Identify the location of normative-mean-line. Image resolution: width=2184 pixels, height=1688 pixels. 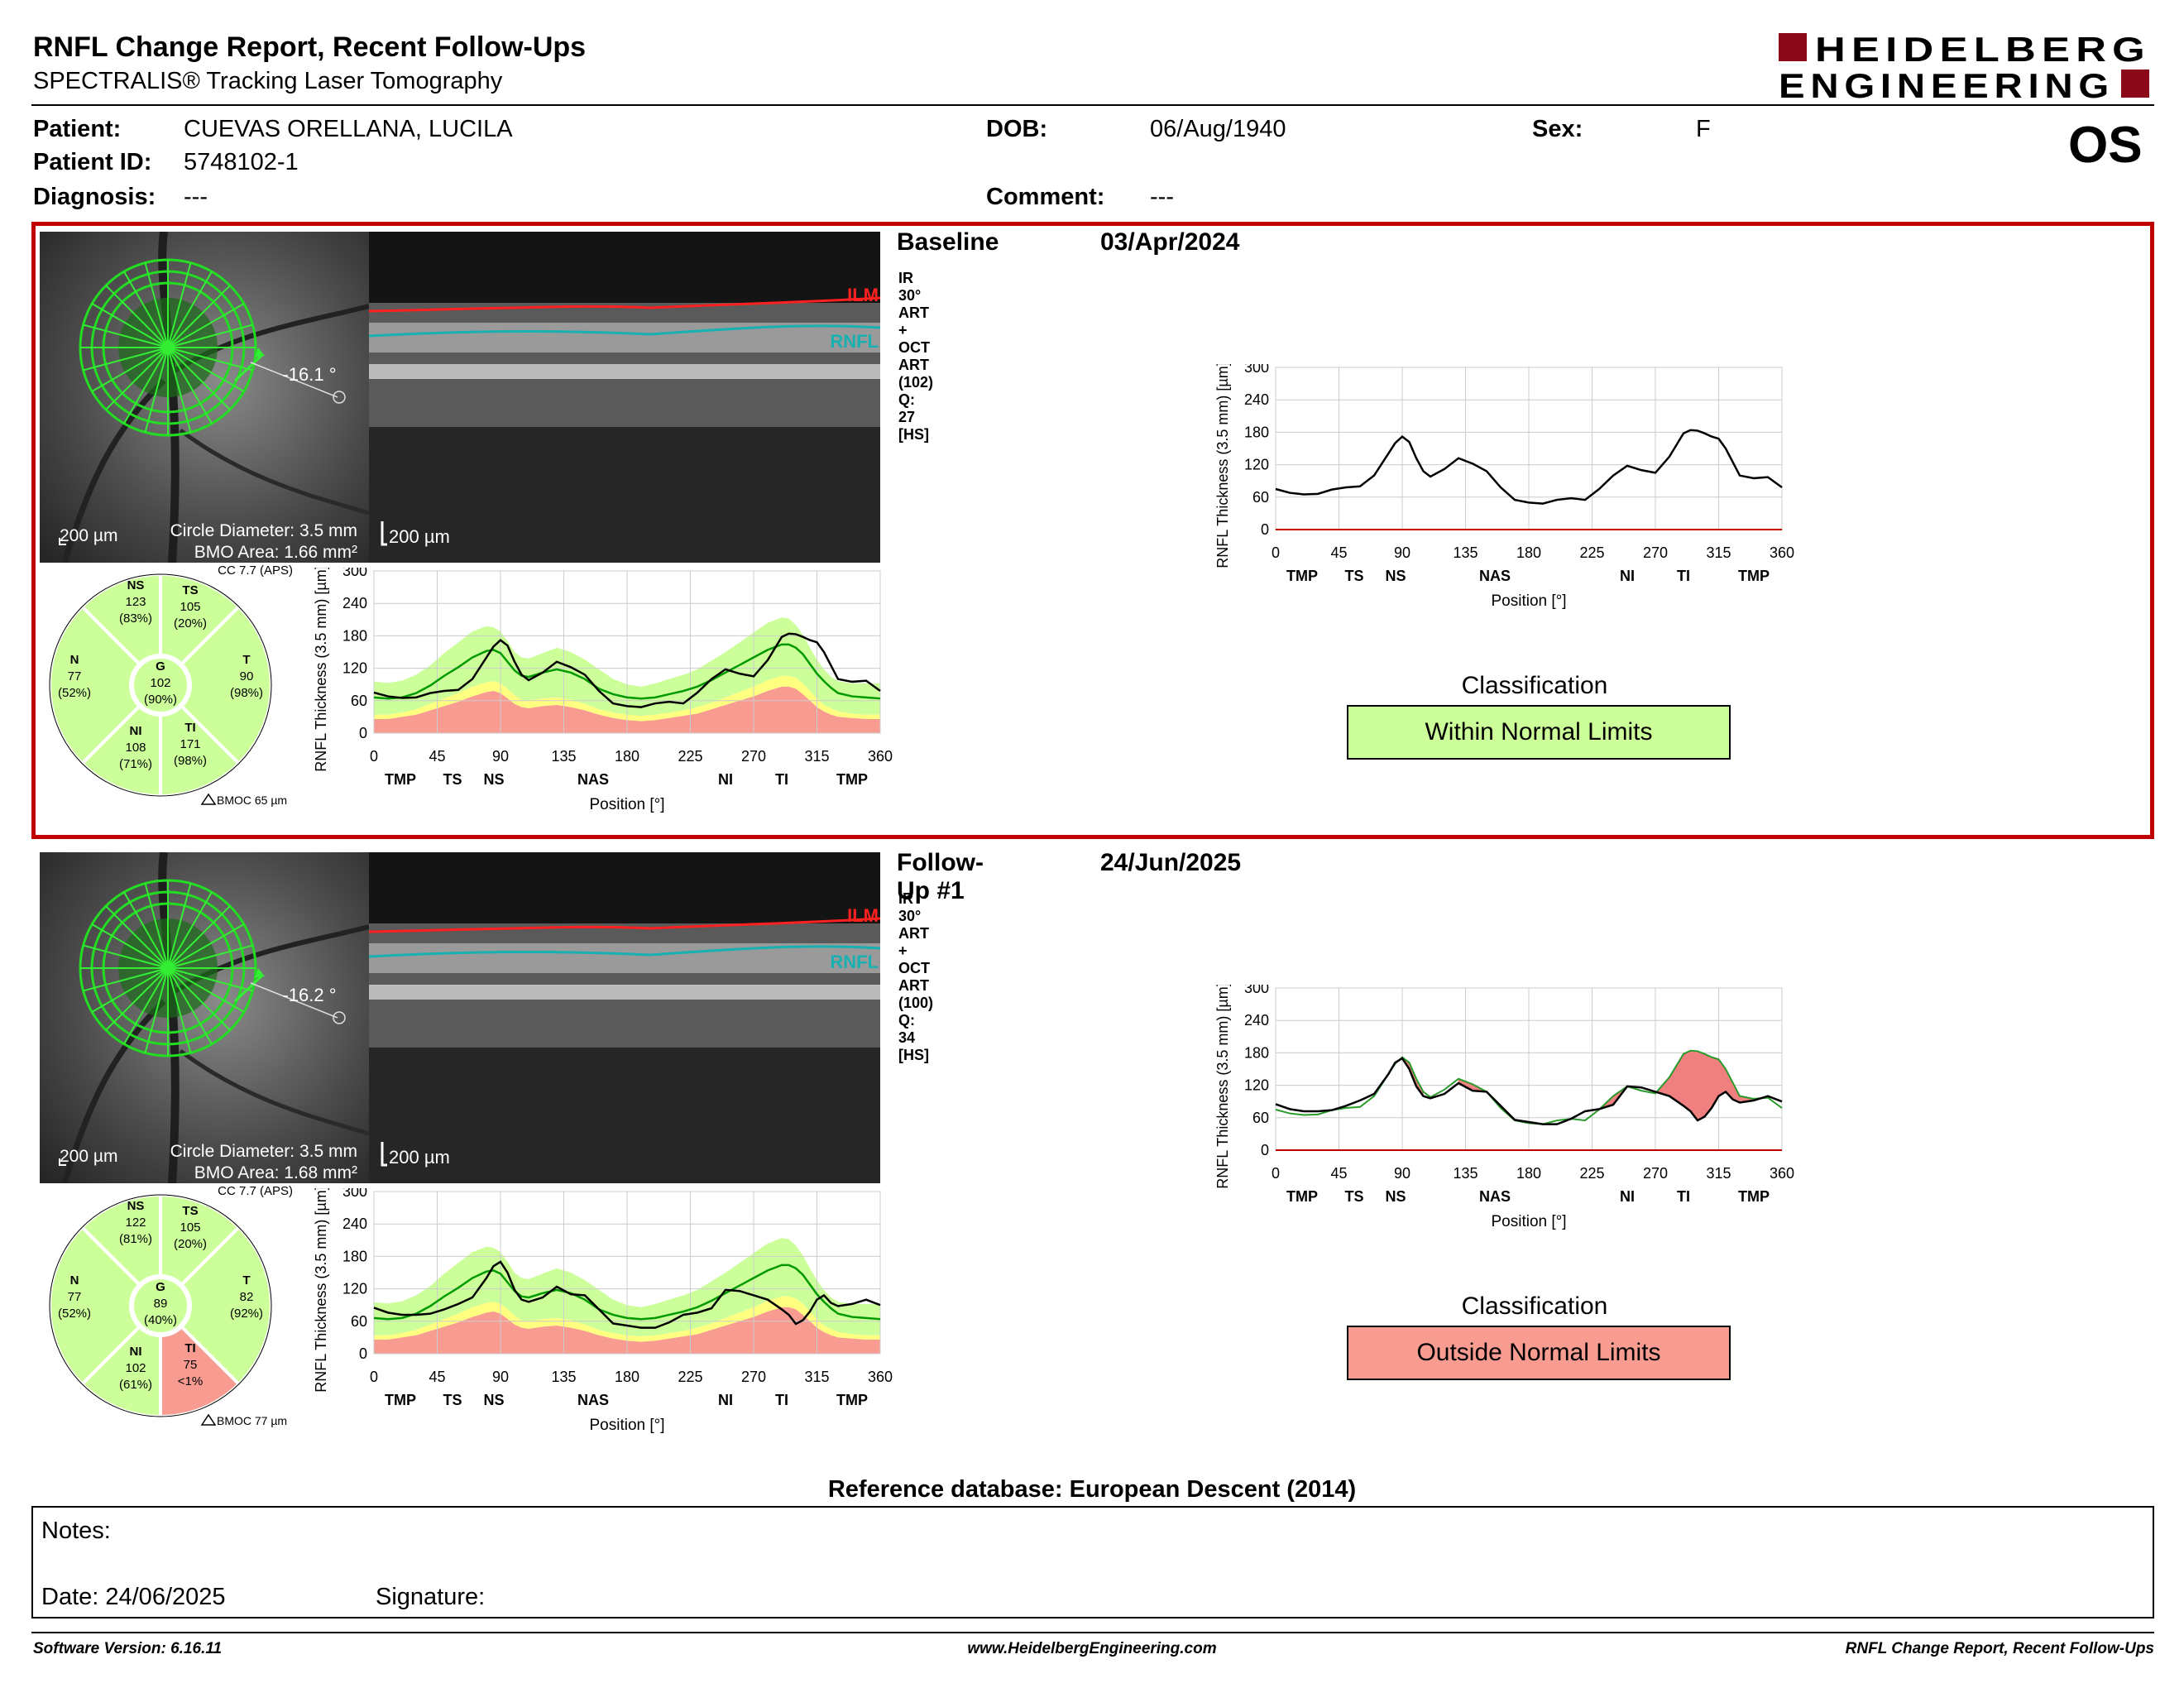
(627, 1292).